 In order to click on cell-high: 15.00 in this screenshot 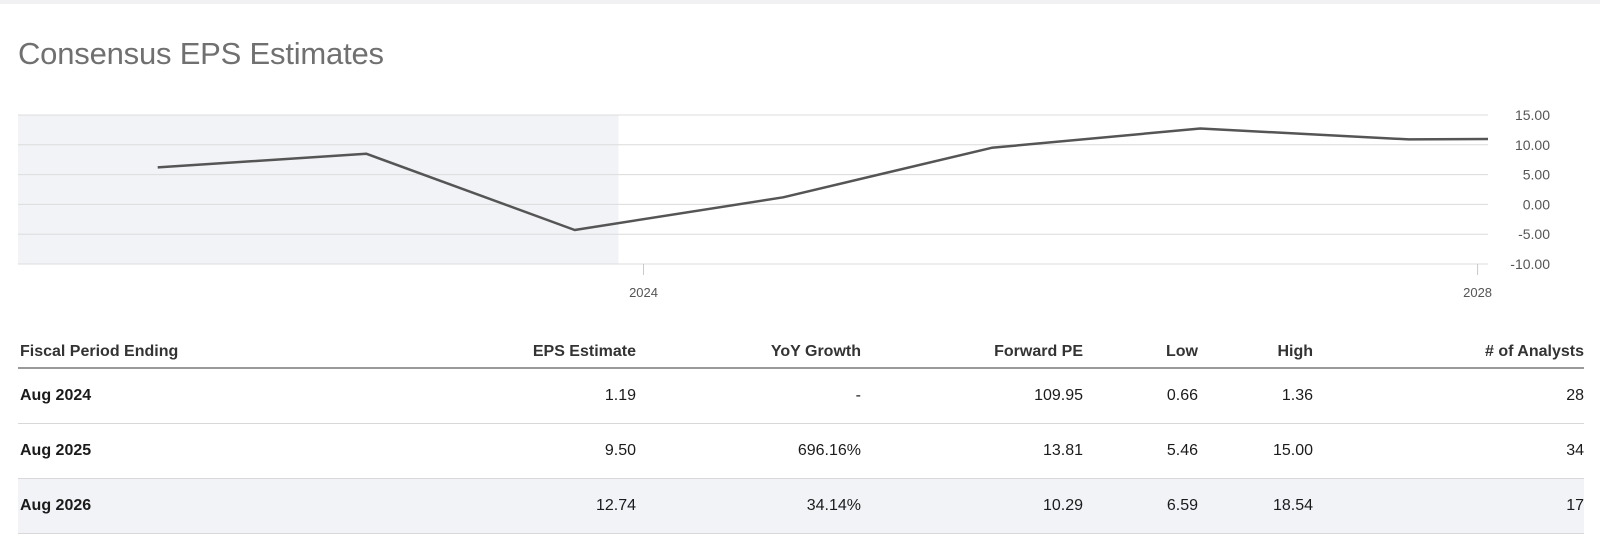, I will do `click(1255, 451)`.